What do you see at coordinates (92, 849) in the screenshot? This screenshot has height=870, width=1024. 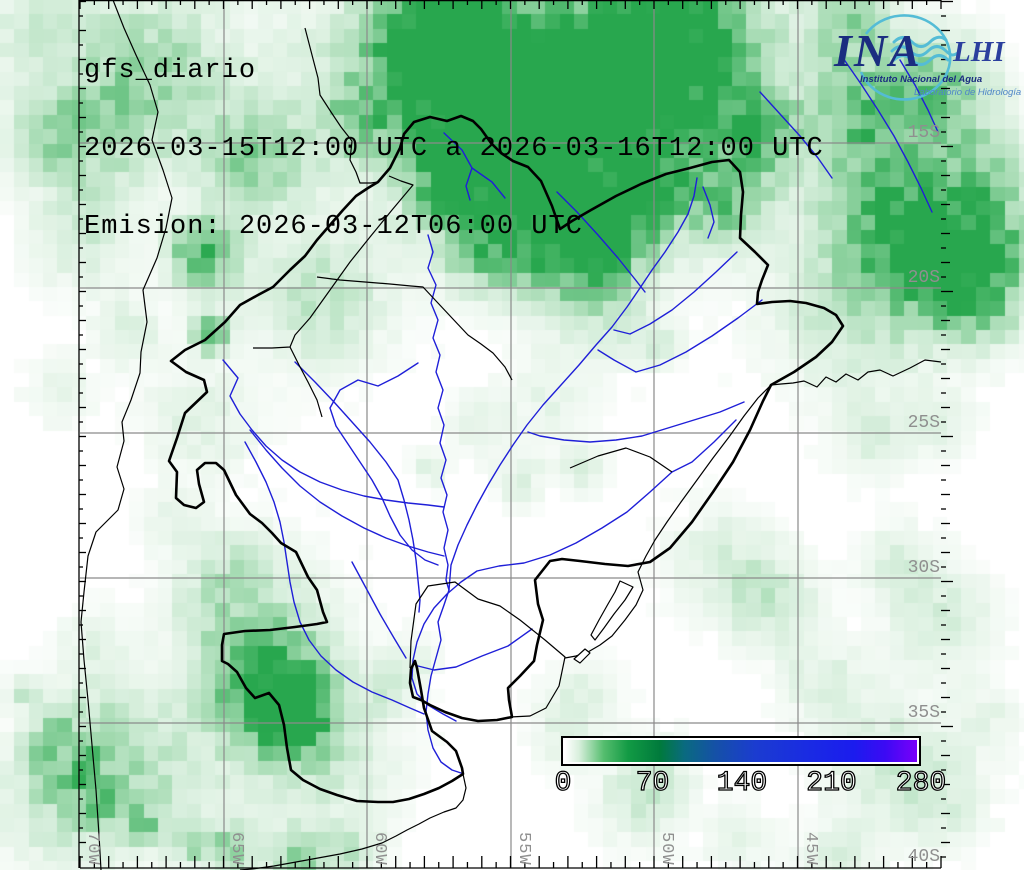 I see `lon-label: 70W` at bounding box center [92, 849].